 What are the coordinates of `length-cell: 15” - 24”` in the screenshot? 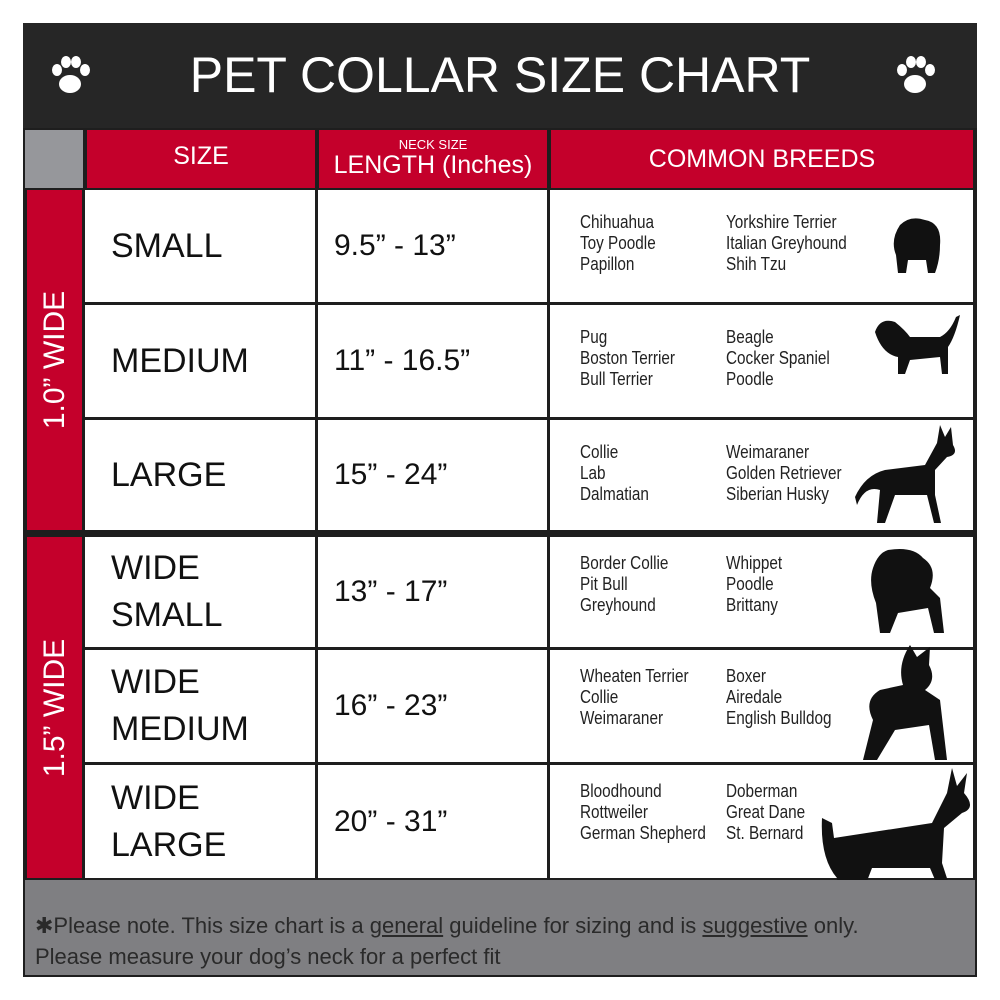 It's located at (432, 475).